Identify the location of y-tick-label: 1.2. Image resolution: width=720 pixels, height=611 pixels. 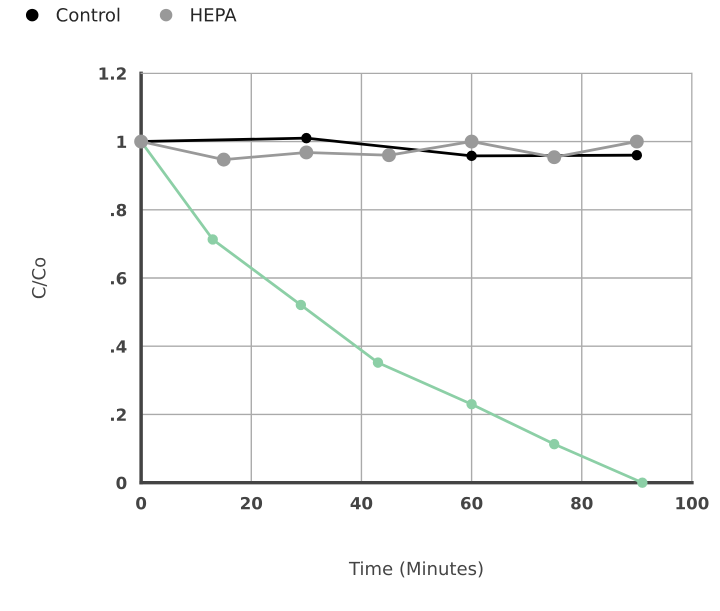
(113, 73).